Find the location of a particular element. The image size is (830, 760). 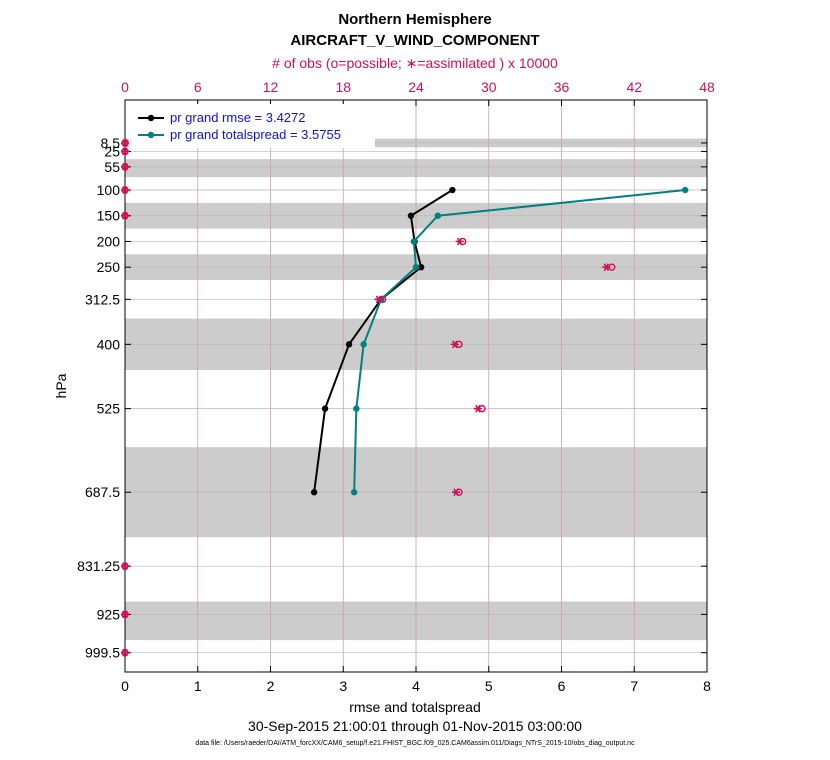

x-tick-label-2: 2 is located at coordinates (271, 686).